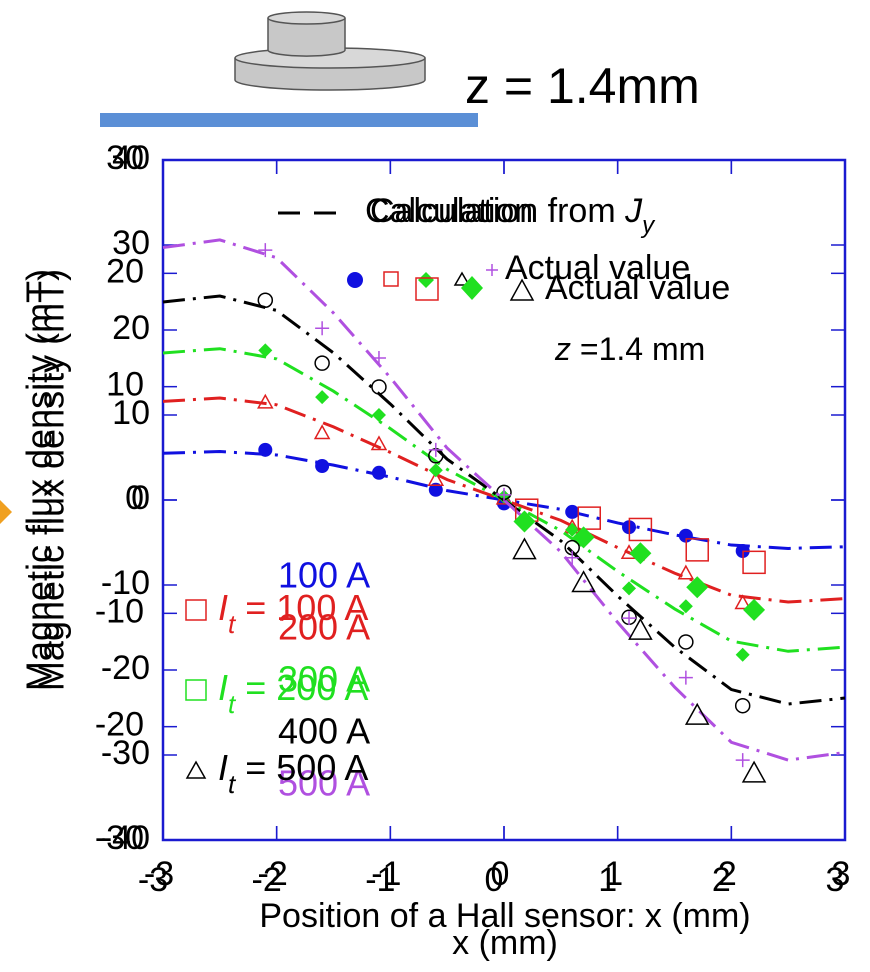 This screenshot has height=972, width=870. Describe the element at coordinates (131, 158) in the screenshot. I see `y-tick-label: 40` at that location.